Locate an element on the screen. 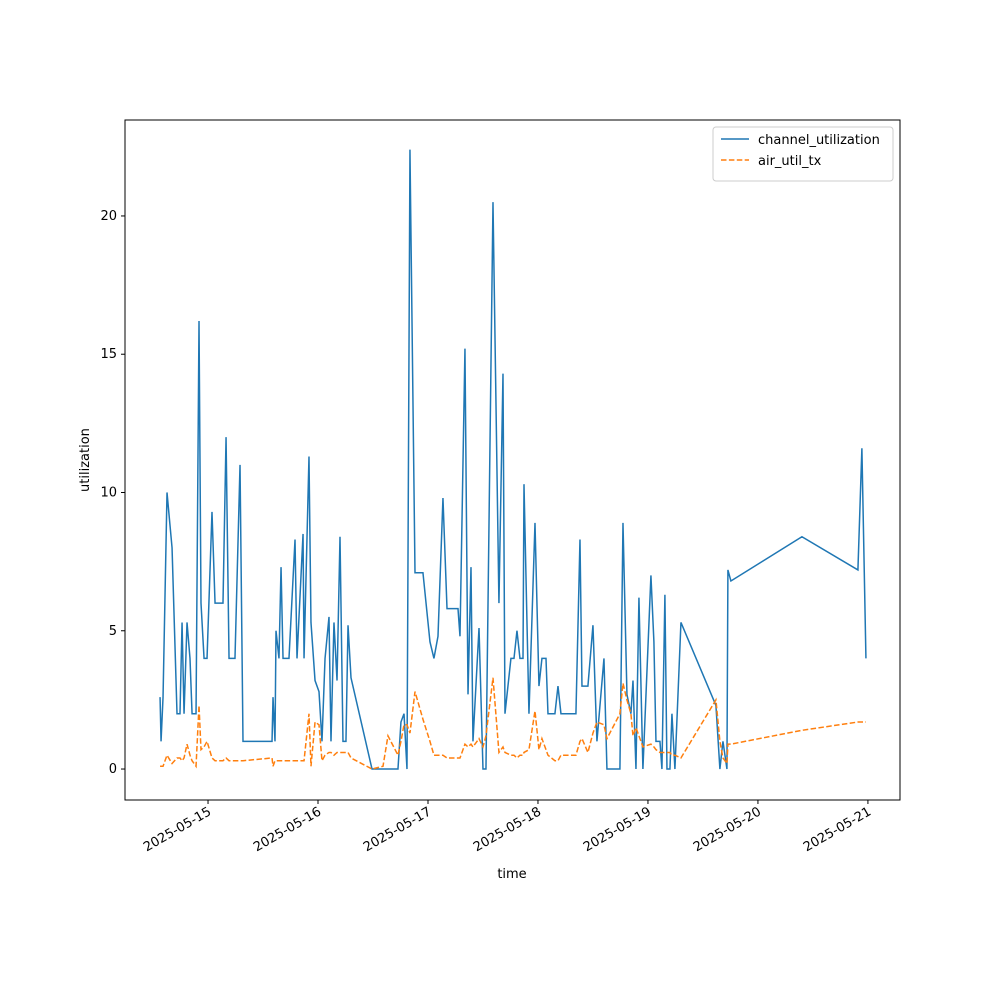 Image resolution: width=1000 pixels, height=1000 pixels. legend-label: air_util_tx is located at coordinates (790, 161).